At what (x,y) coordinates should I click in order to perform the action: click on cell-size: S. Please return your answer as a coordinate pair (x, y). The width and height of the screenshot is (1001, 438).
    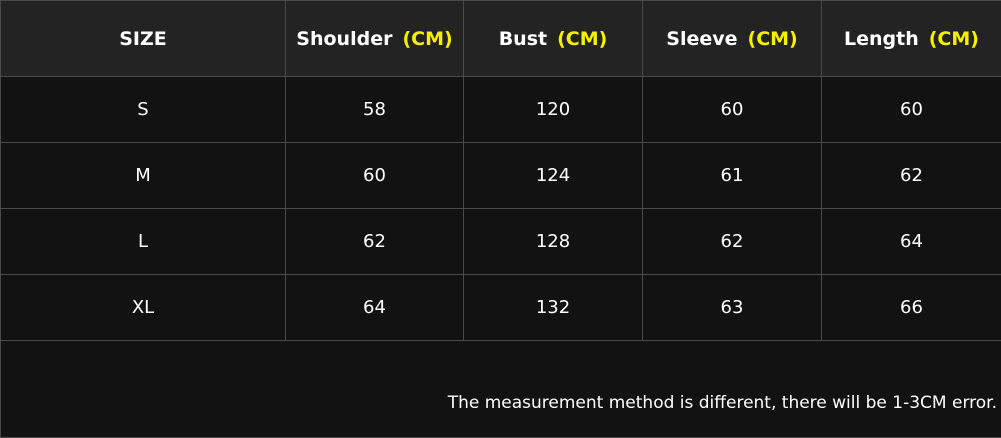
    Looking at the image, I should click on (143, 110).